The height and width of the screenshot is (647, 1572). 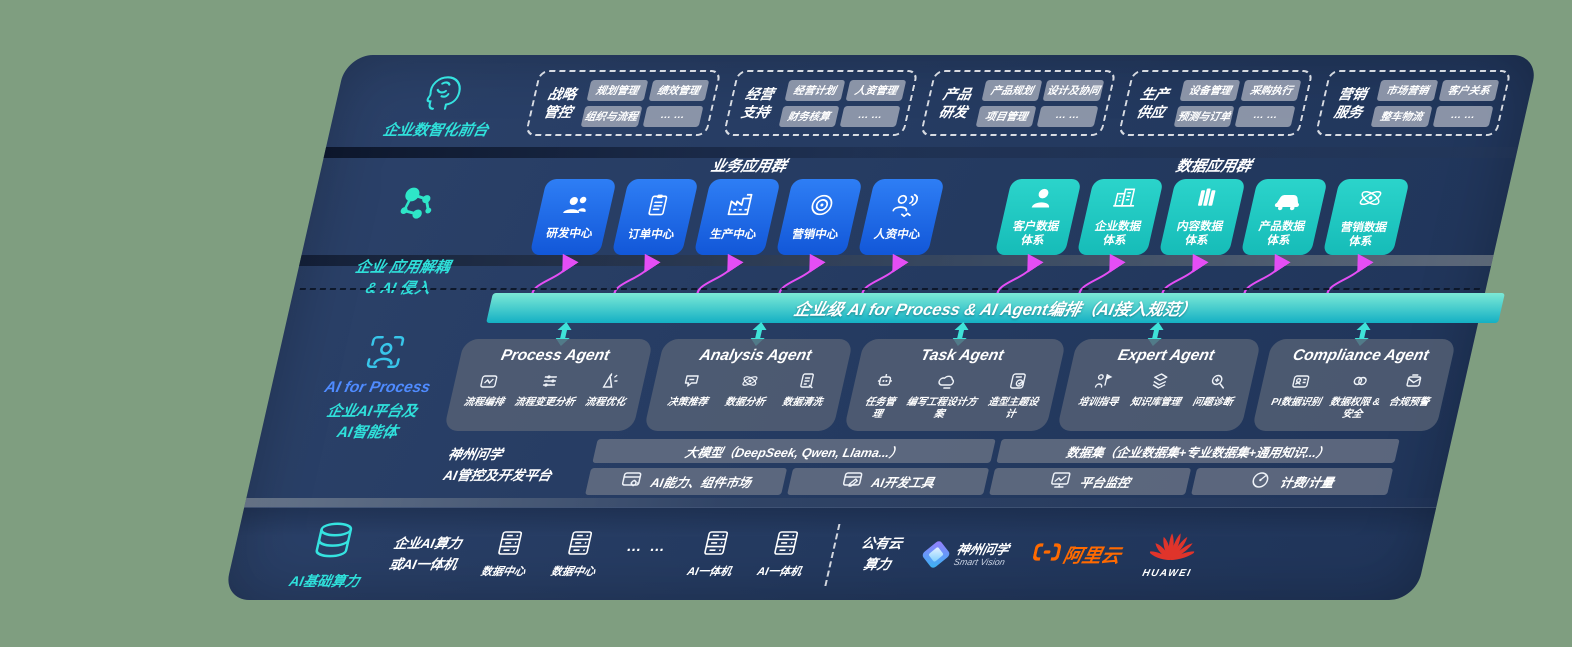 I want to click on agent-item: 流程编排, so click(x=486, y=390).